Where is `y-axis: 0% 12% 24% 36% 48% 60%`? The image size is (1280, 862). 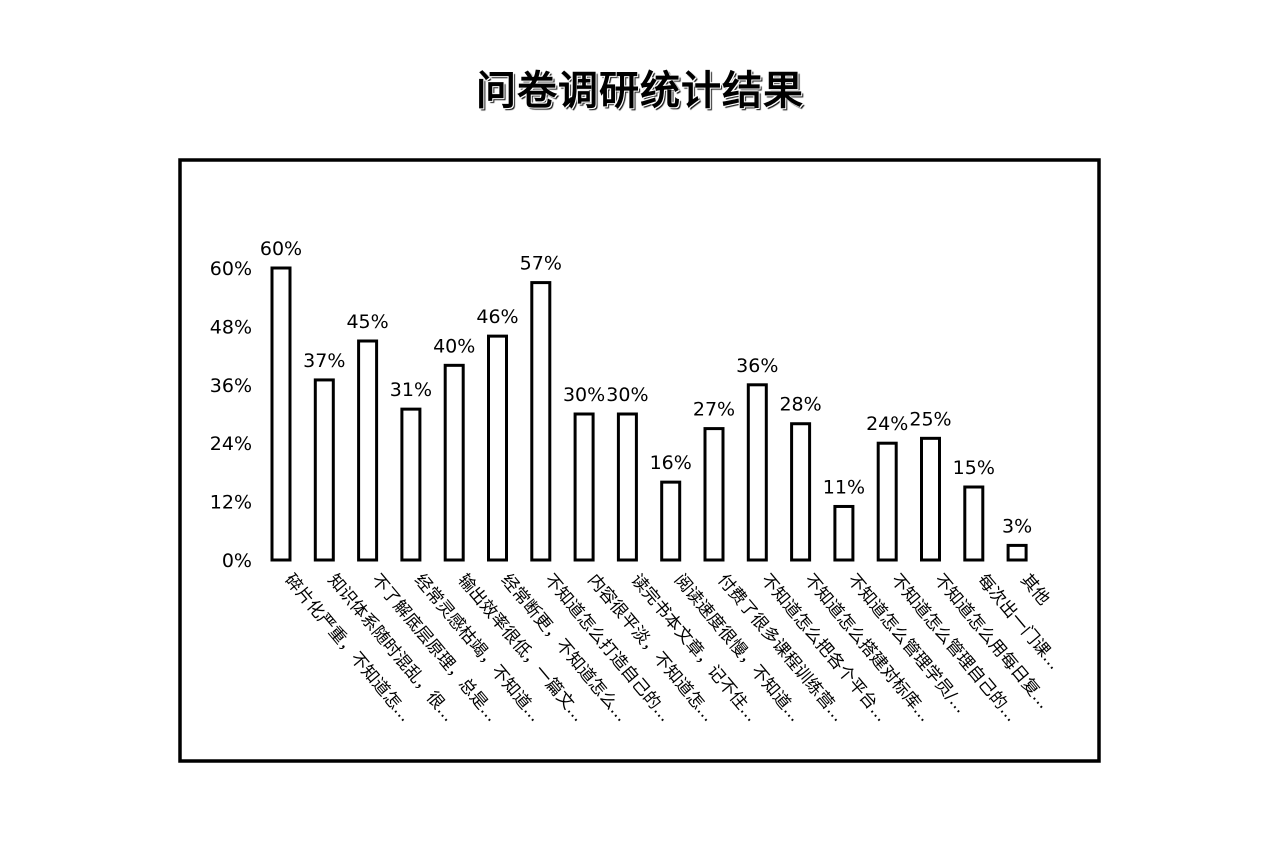
y-axis: 0% 12% 24% 36% 48% 60% is located at coordinates (231, 415).